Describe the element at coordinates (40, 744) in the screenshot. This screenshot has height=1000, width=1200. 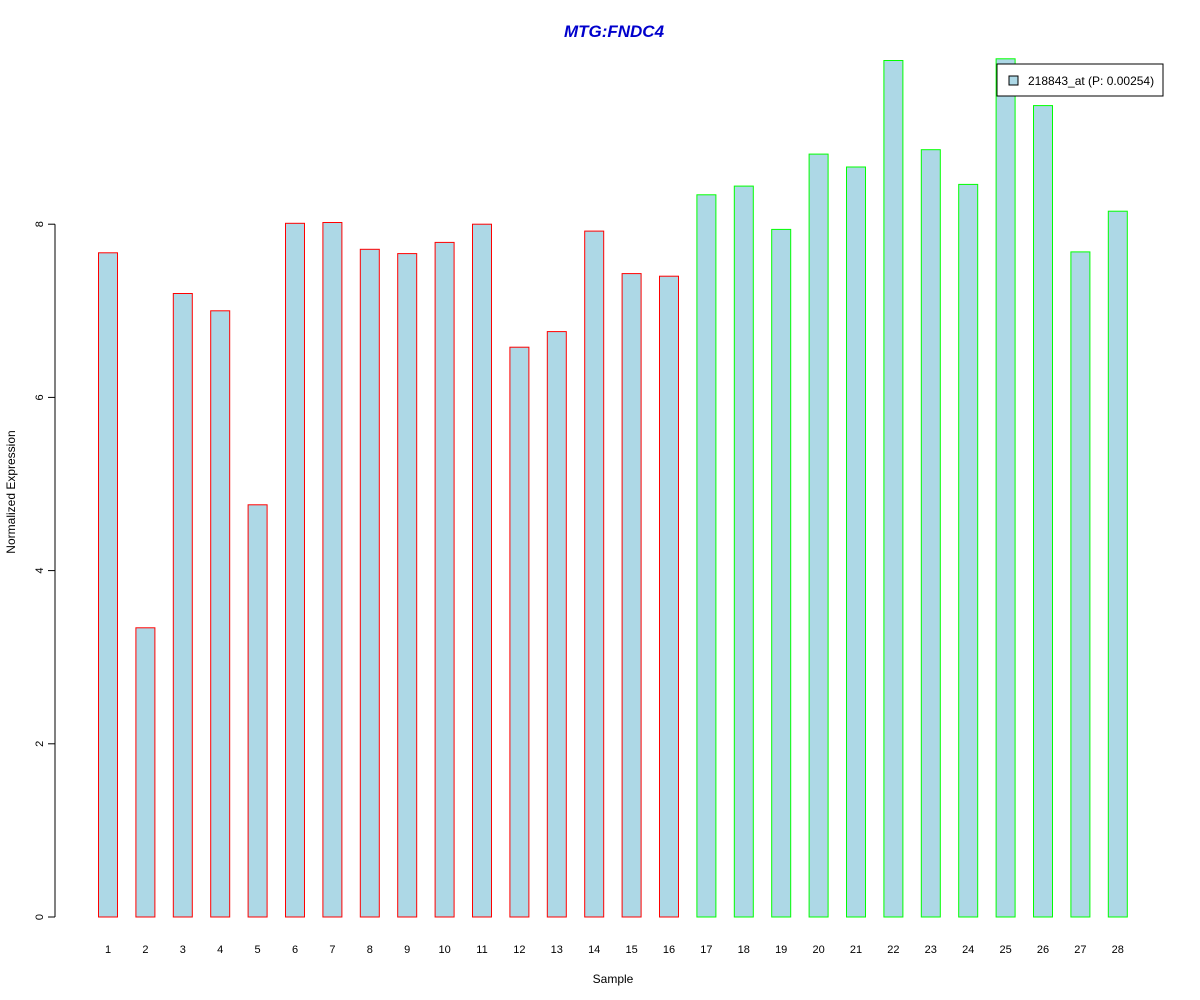
I see `y-axis-tick-label: 2` at that location.